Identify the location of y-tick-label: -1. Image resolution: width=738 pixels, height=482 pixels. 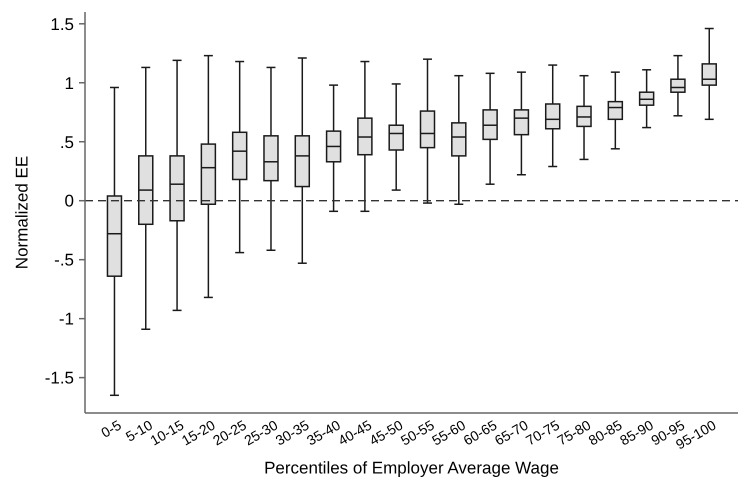
(66, 319).